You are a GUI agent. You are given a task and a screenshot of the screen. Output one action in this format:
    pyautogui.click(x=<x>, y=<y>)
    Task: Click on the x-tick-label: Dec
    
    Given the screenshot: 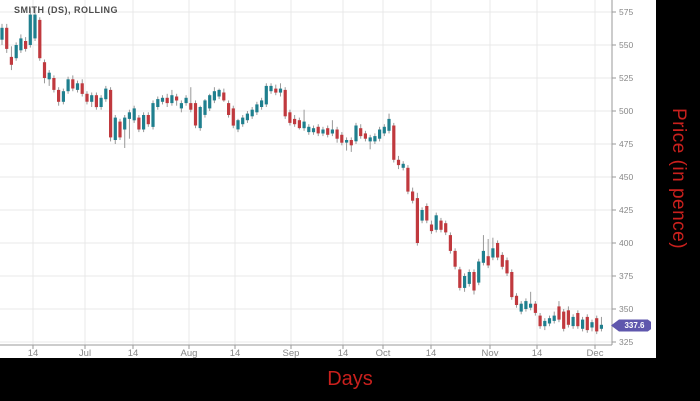 What is the action you would take?
    pyautogui.click(x=595, y=353)
    